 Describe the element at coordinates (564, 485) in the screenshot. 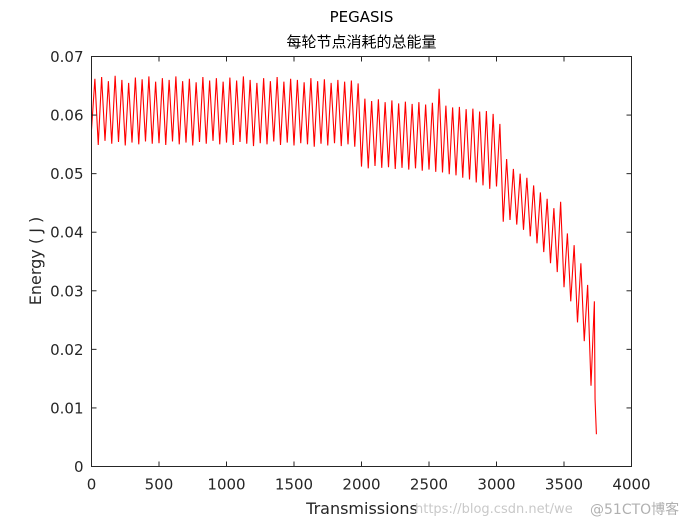

I see `x-tick-label-7: 3500` at that location.